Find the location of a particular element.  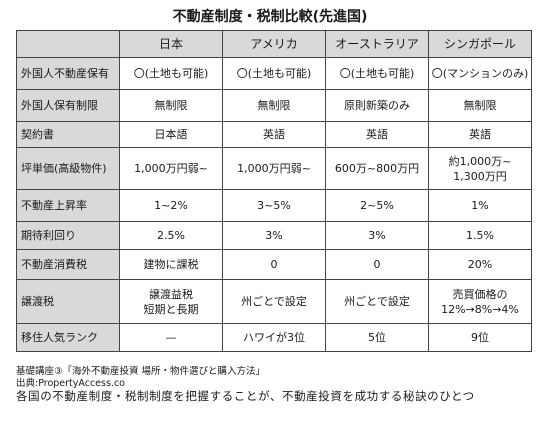

table-cell: 1.5% is located at coordinates (480, 235).